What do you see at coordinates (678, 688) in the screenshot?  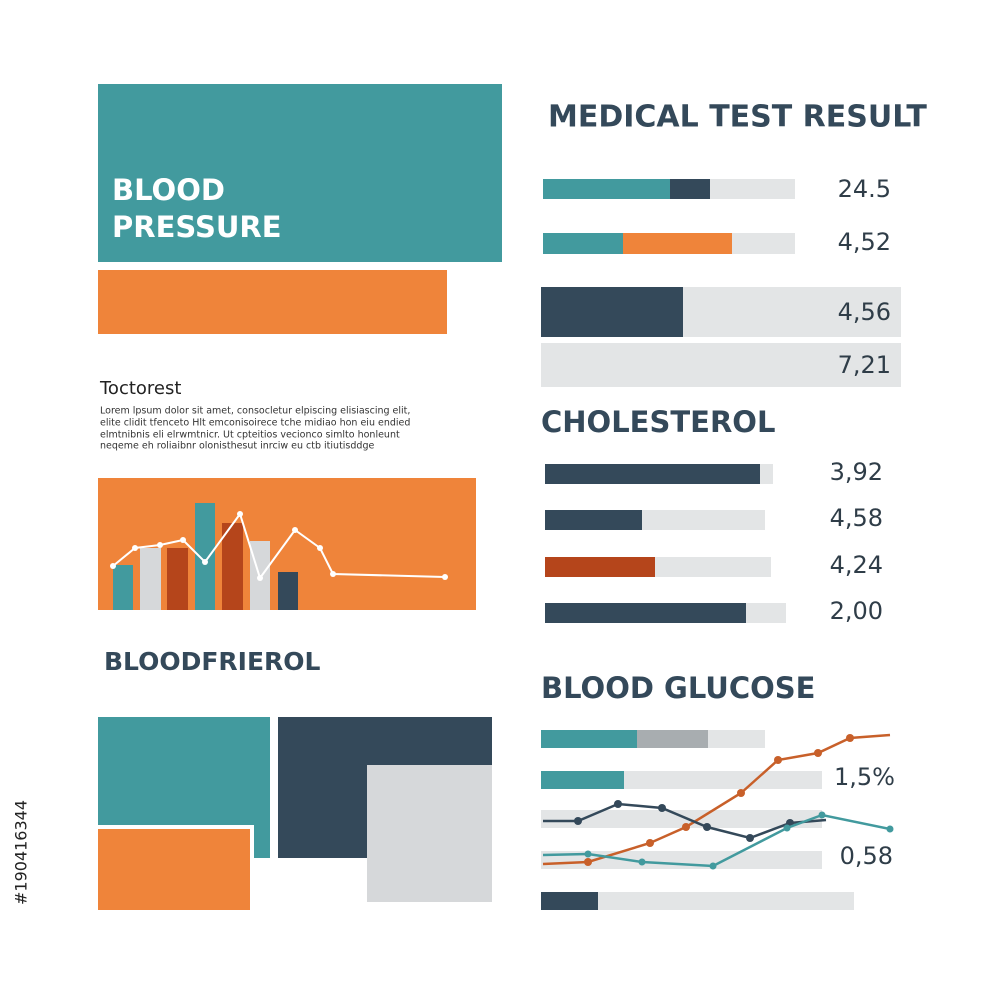 I see `section-title: BLOOD GLUCOSE` at bounding box center [678, 688].